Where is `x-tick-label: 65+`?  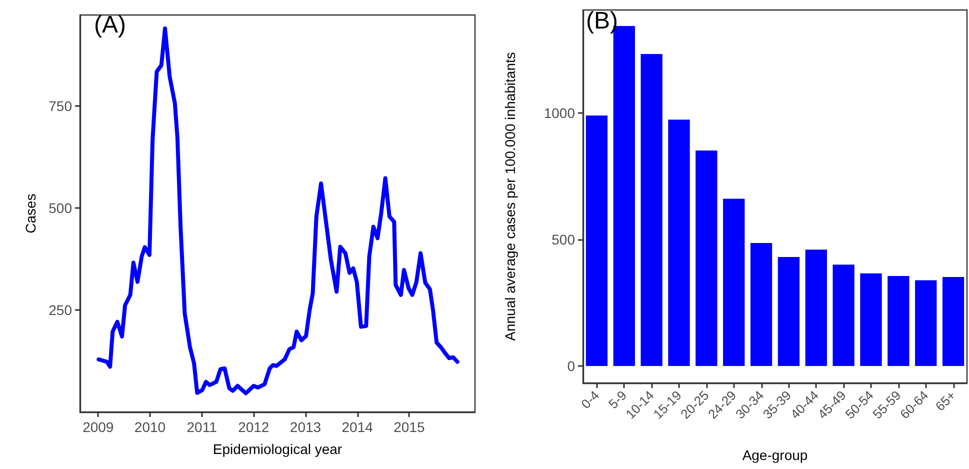
x-tick-label: 65+ is located at coordinates (945, 401).